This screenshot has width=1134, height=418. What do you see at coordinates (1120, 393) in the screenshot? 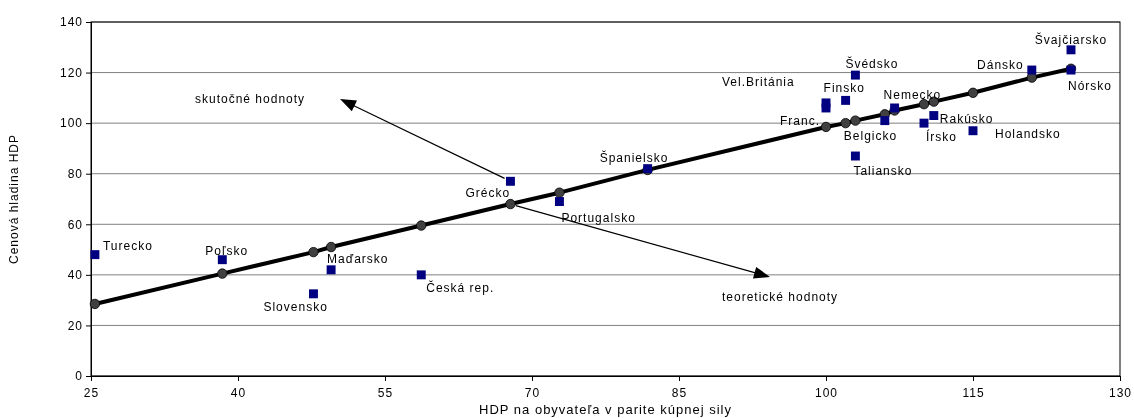
I see `x-tick-label: 130` at bounding box center [1120, 393].